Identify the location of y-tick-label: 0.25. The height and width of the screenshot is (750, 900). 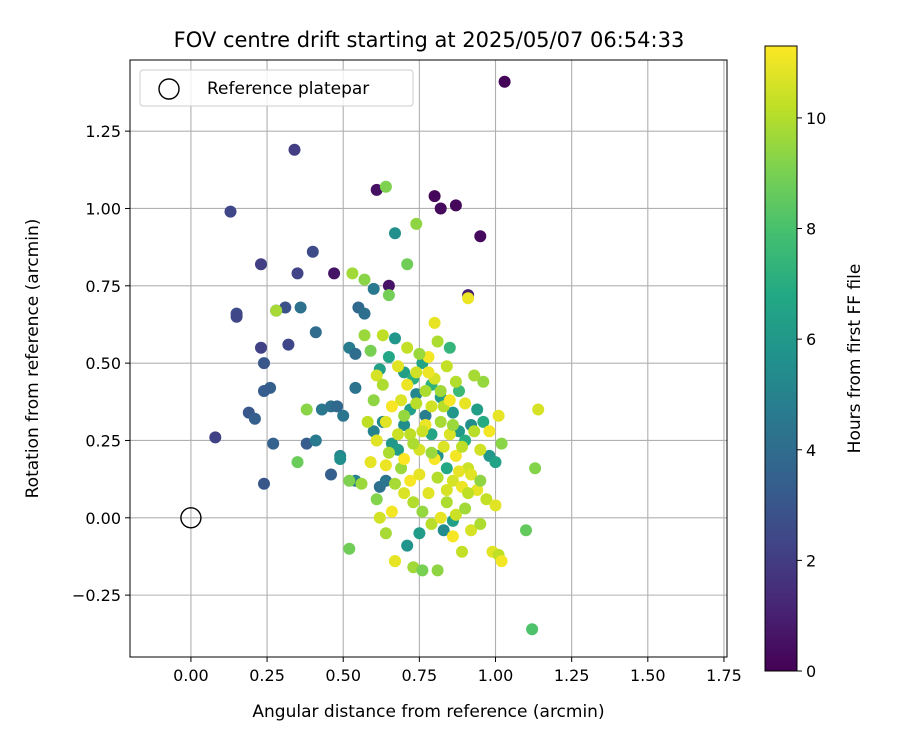
(103, 440).